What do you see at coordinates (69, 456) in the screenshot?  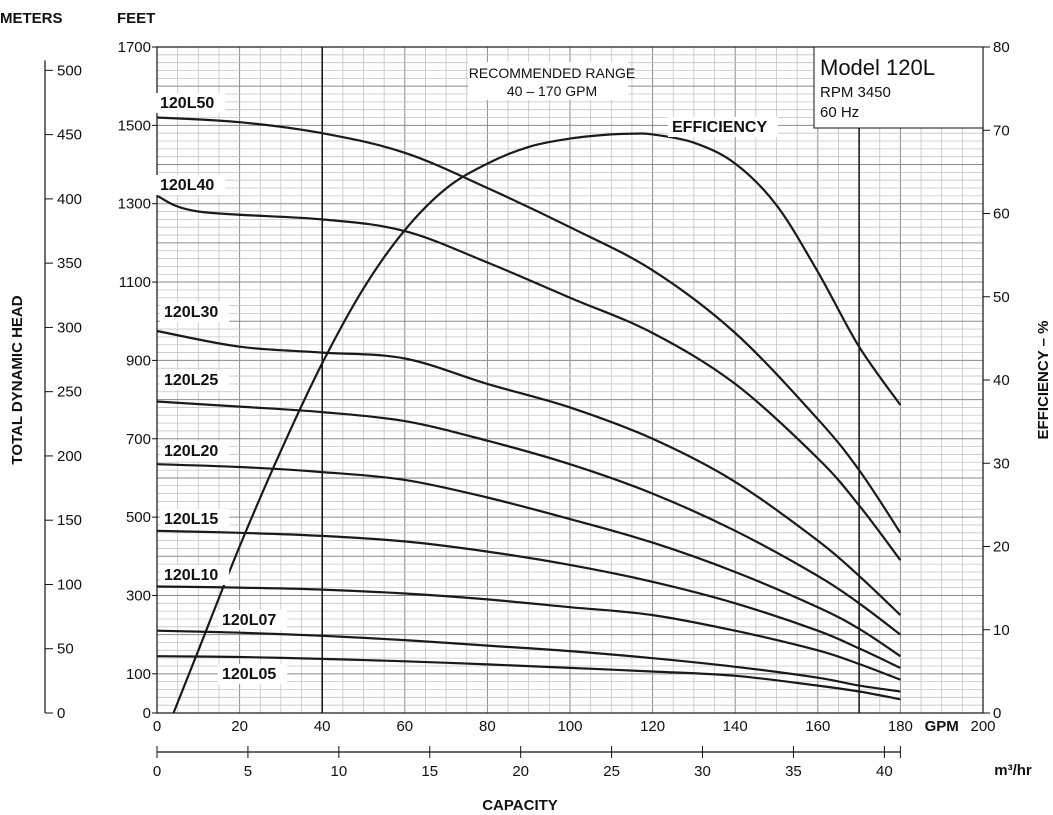 I see `meters-tick-label: 200` at bounding box center [69, 456].